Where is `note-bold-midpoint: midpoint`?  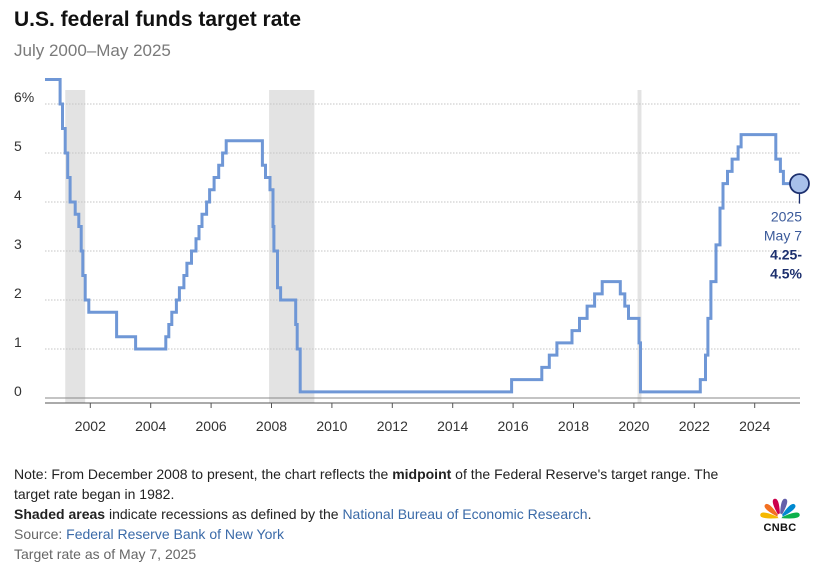 note-bold-midpoint: midpoint is located at coordinates (422, 474).